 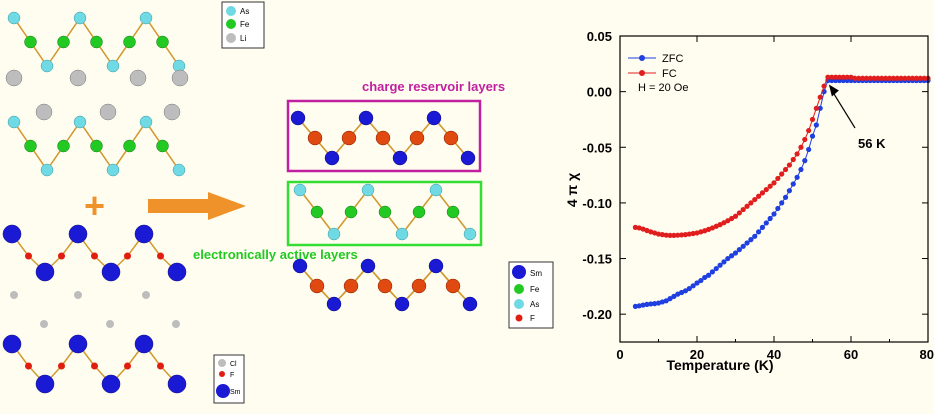 I want to click on y-tick-label: -0.05, so click(x=597, y=147).